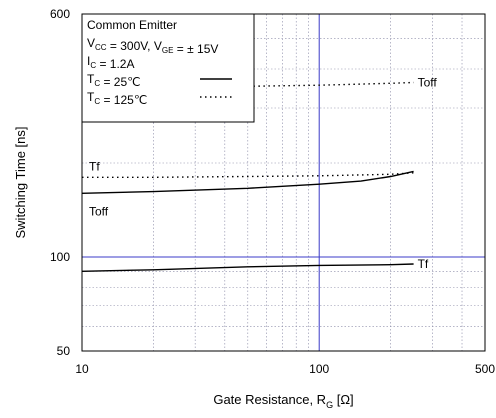  I want to click on x-axis-label: Gate Resistance, RG [Ω], so click(283, 401).